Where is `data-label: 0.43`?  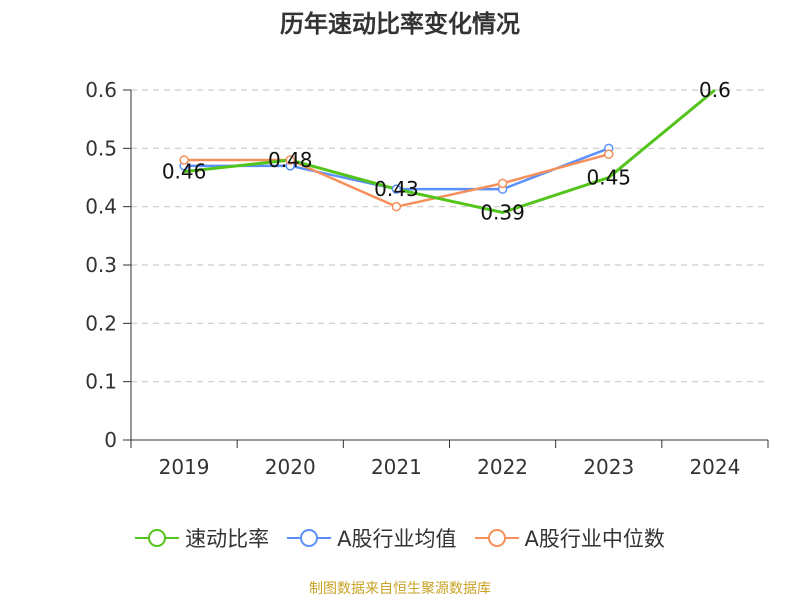 data-label: 0.43 is located at coordinates (396, 189).